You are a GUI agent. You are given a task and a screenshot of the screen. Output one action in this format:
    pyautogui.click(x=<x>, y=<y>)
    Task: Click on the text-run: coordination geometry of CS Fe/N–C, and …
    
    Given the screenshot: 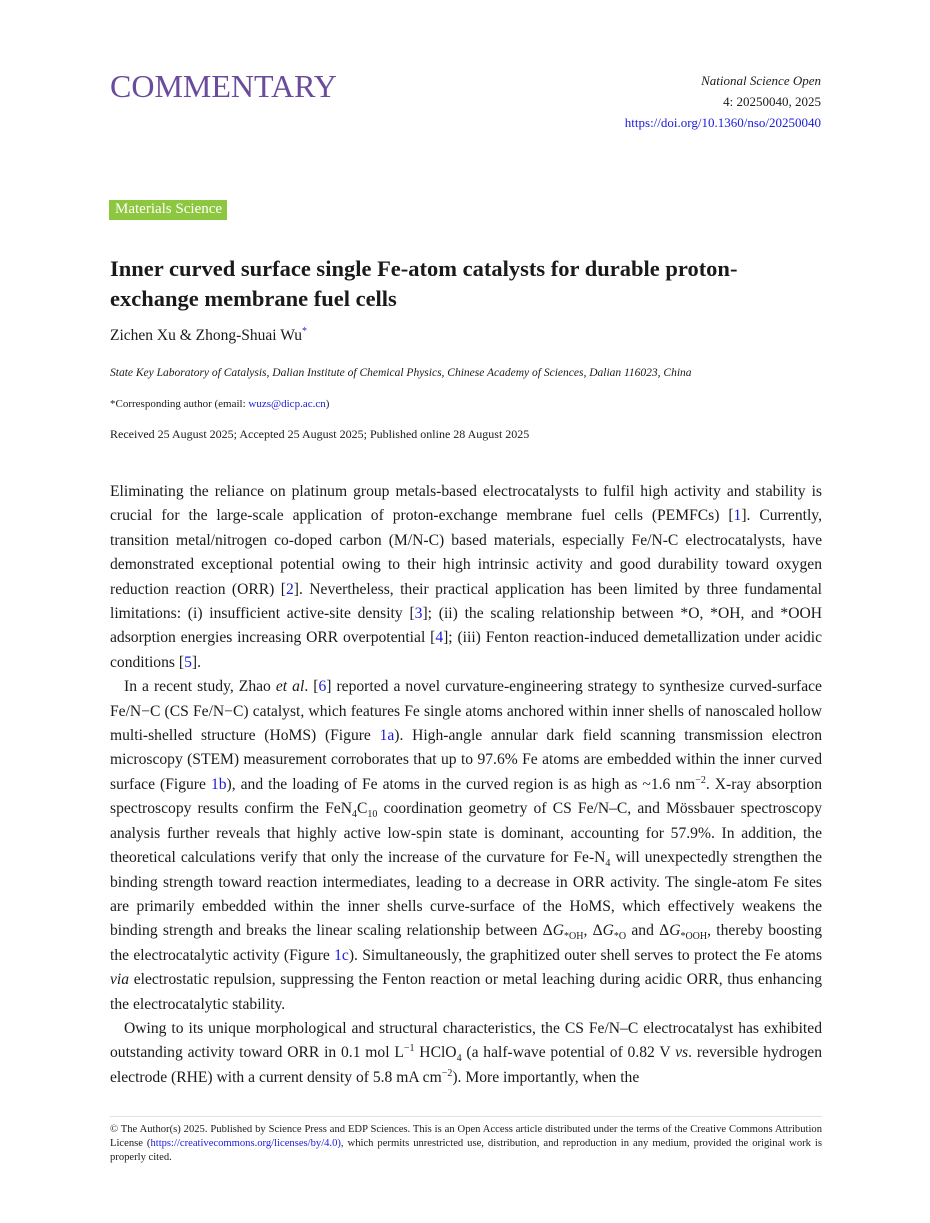 What is the action you would take?
    pyautogui.click(x=466, y=833)
    